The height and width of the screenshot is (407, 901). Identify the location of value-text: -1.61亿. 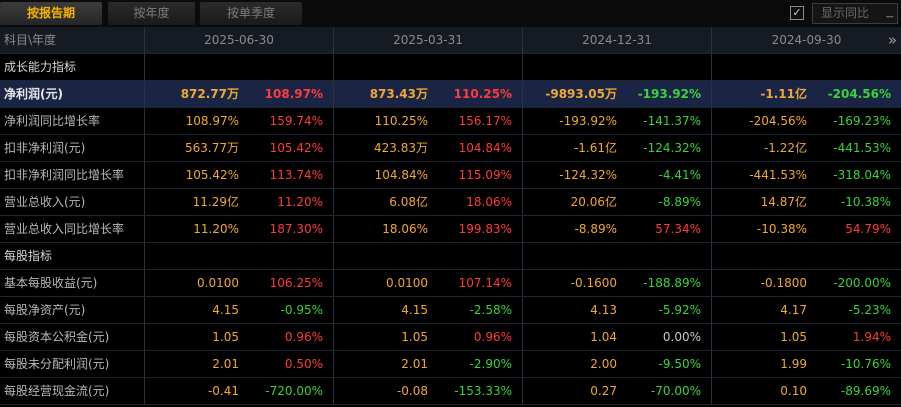
(595, 148).